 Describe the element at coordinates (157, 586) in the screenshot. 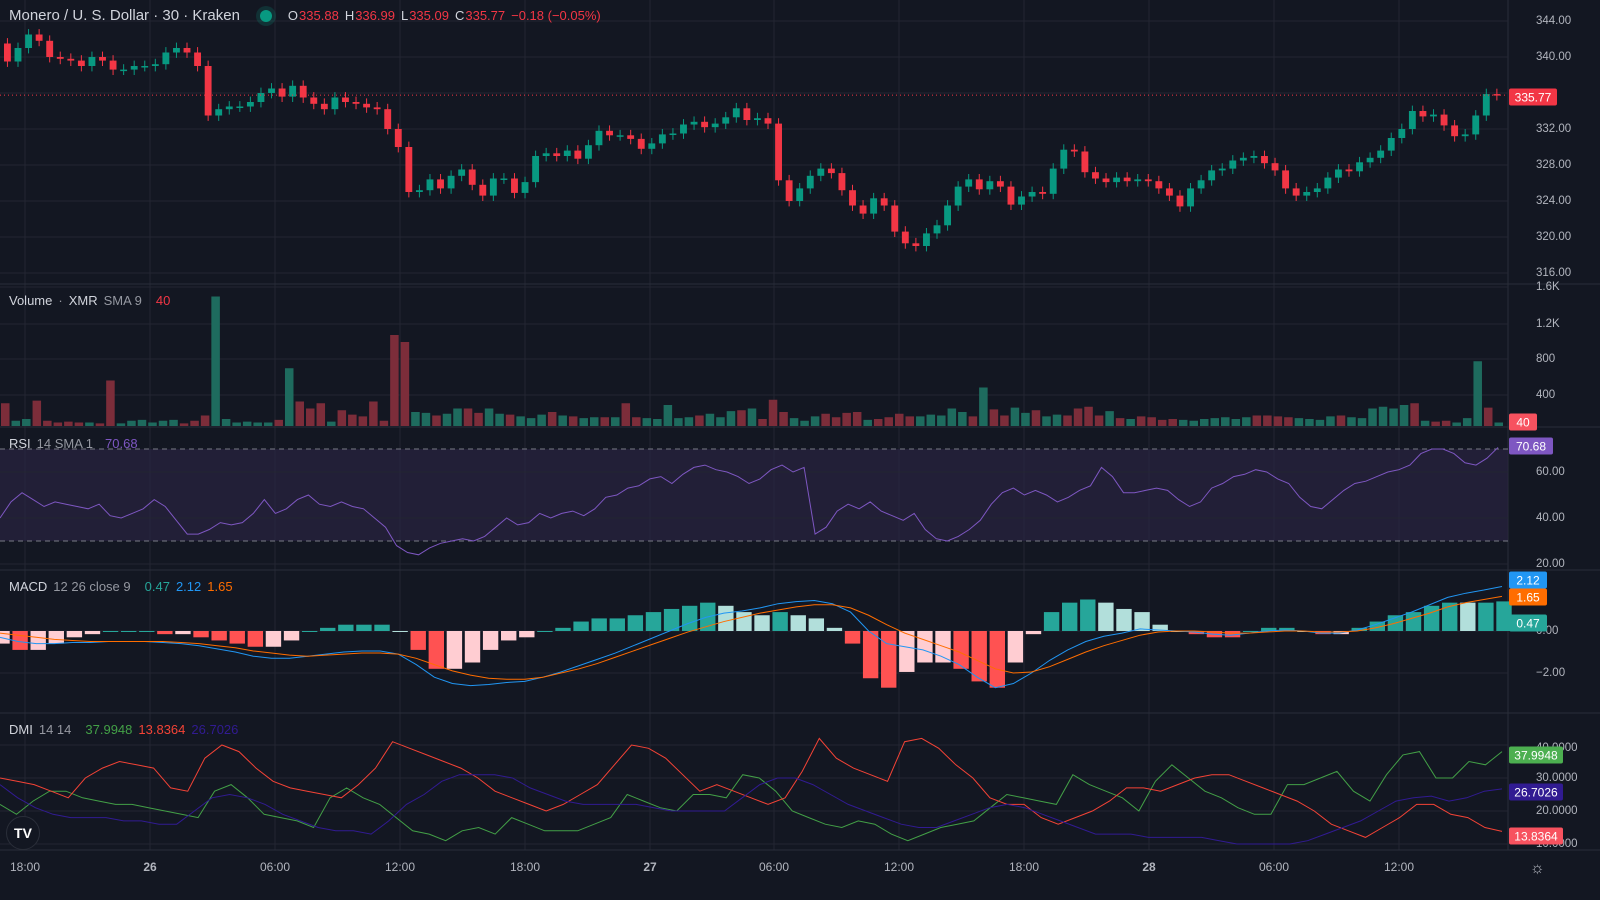

I see `macd-hist-value: 0.47` at that location.